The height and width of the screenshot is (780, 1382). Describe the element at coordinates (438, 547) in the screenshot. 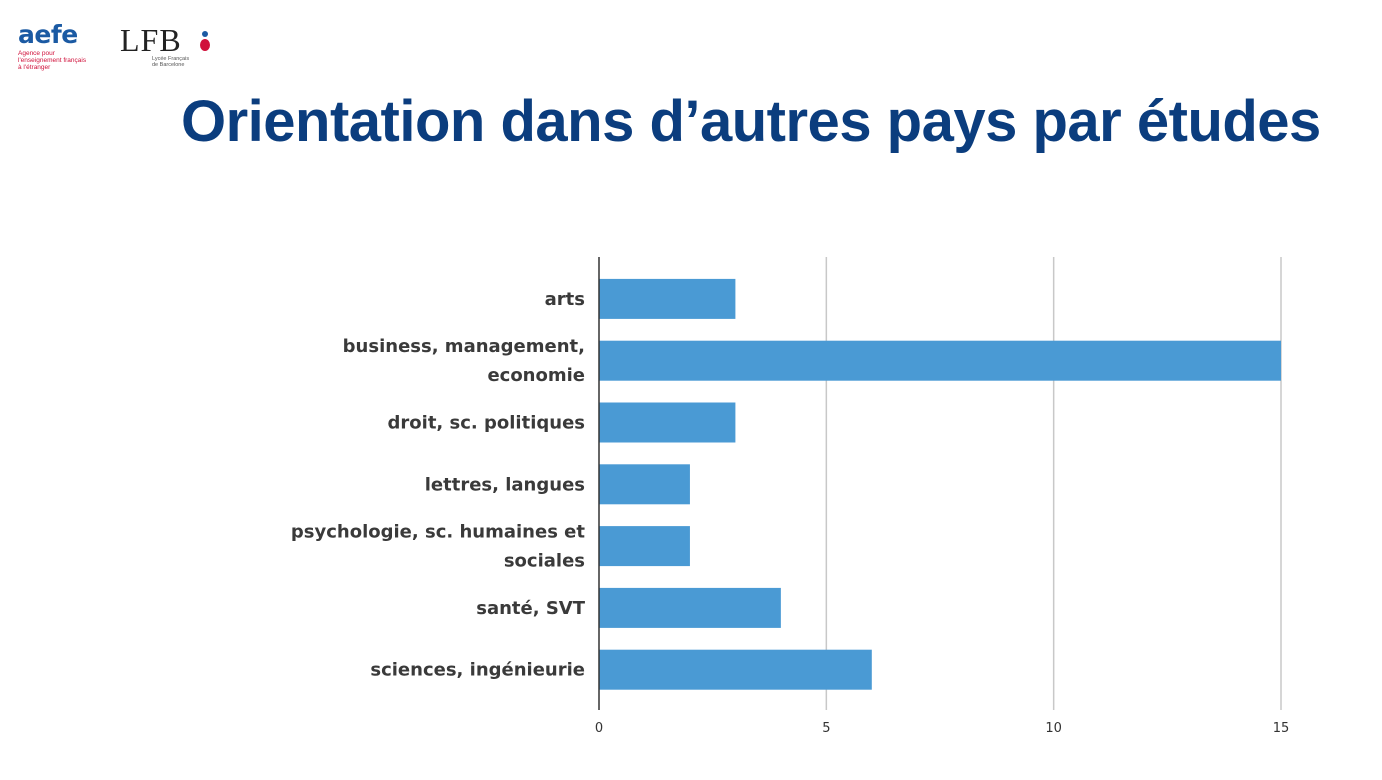

I see `category-label: psychologie, sc. humaines et sociales` at that location.